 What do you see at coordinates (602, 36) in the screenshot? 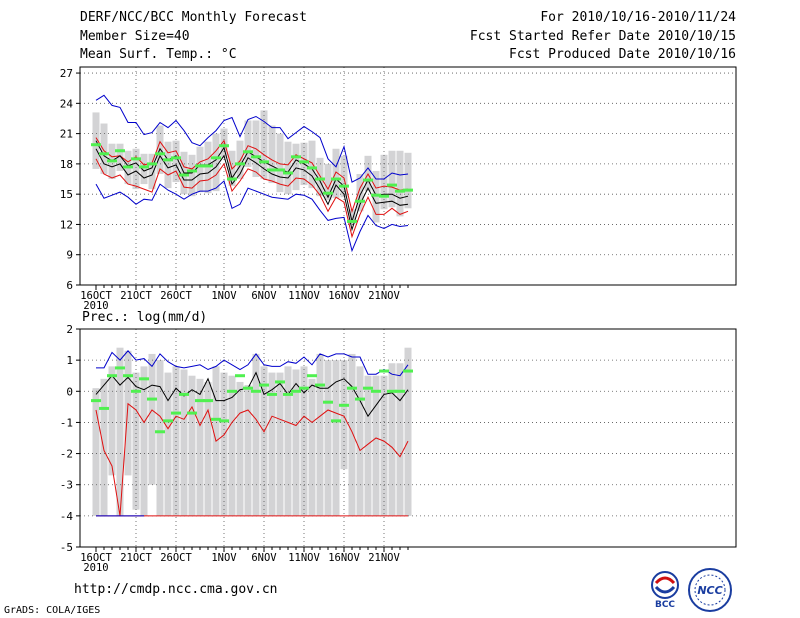
I see `fcst-started-label: Fcst Started Refer Date 2010/10/15` at bounding box center [602, 36].